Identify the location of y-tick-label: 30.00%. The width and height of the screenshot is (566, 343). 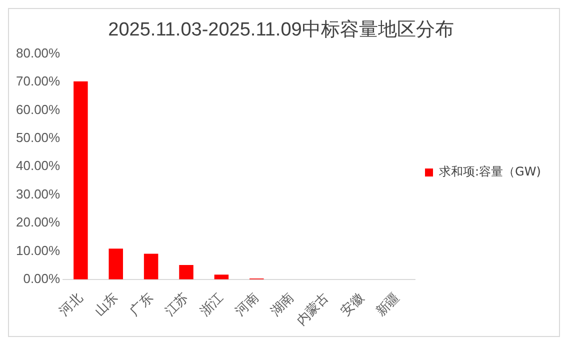
(38, 194).